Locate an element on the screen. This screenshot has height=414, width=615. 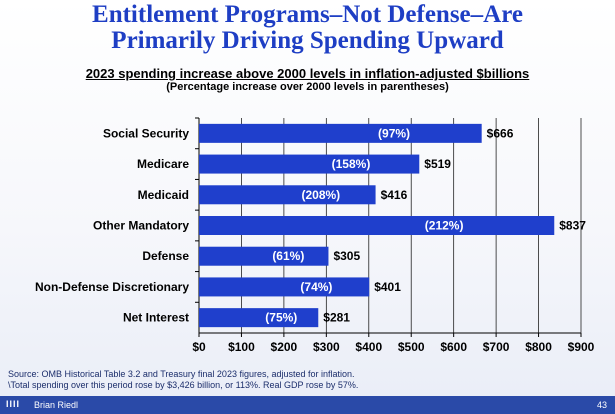
page-number: 43 is located at coordinates (601, 405).